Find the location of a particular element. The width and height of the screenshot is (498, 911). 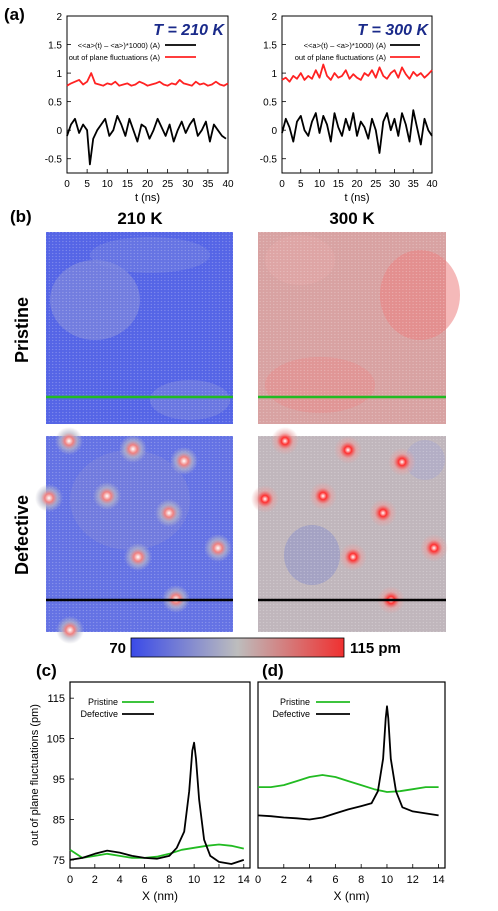

panel-label-c: (c) is located at coordinates (46, 670).